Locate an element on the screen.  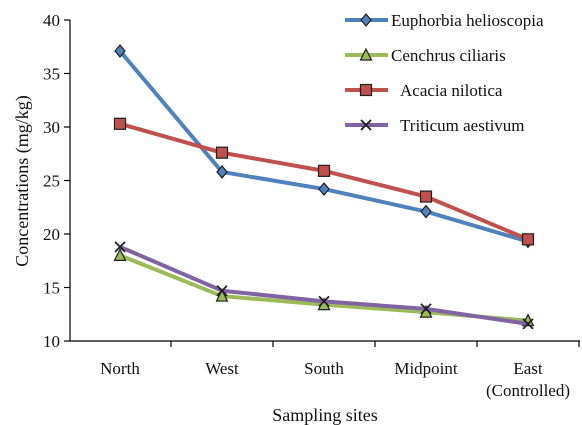
x-tick-label: East is located at coordinates (528, 368).